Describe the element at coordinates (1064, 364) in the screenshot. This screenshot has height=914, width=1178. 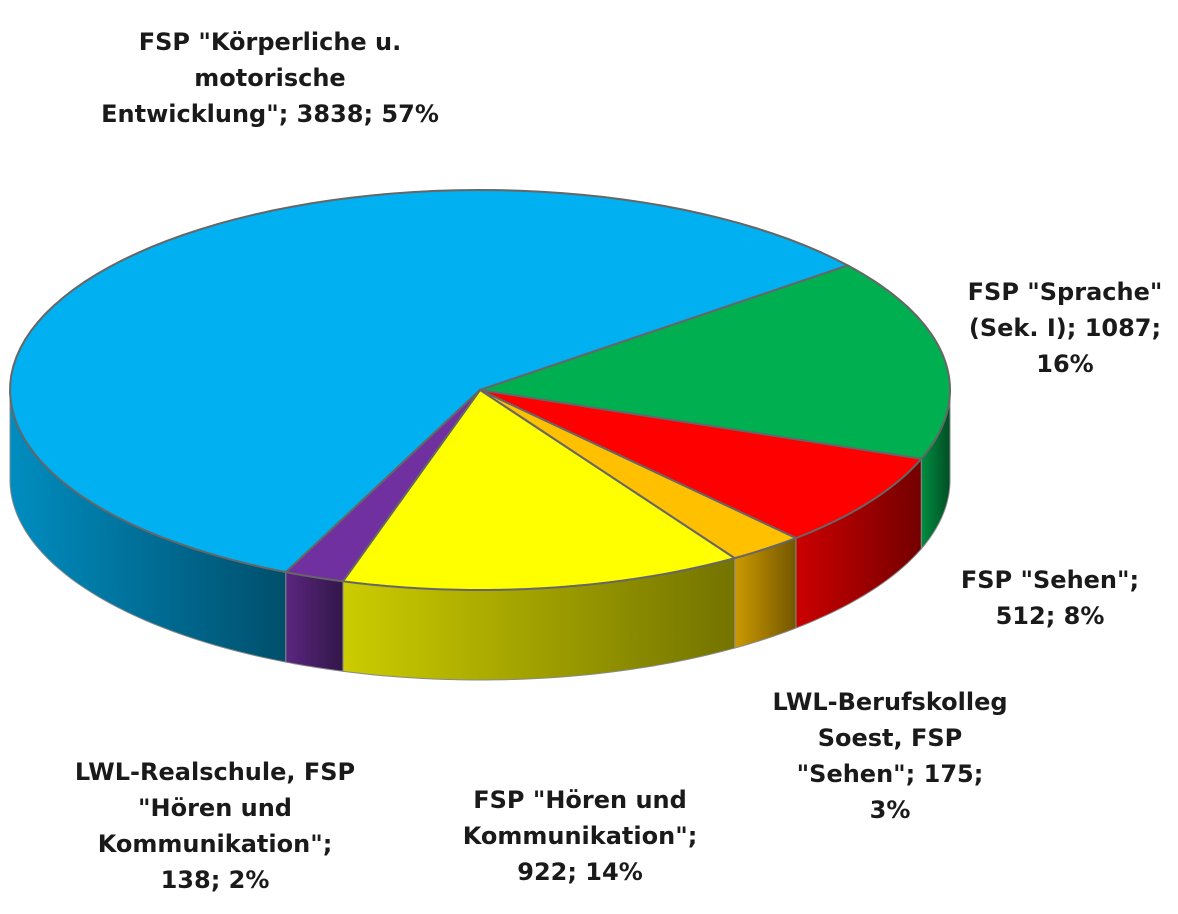
I see `label-line: 16%` at that location.